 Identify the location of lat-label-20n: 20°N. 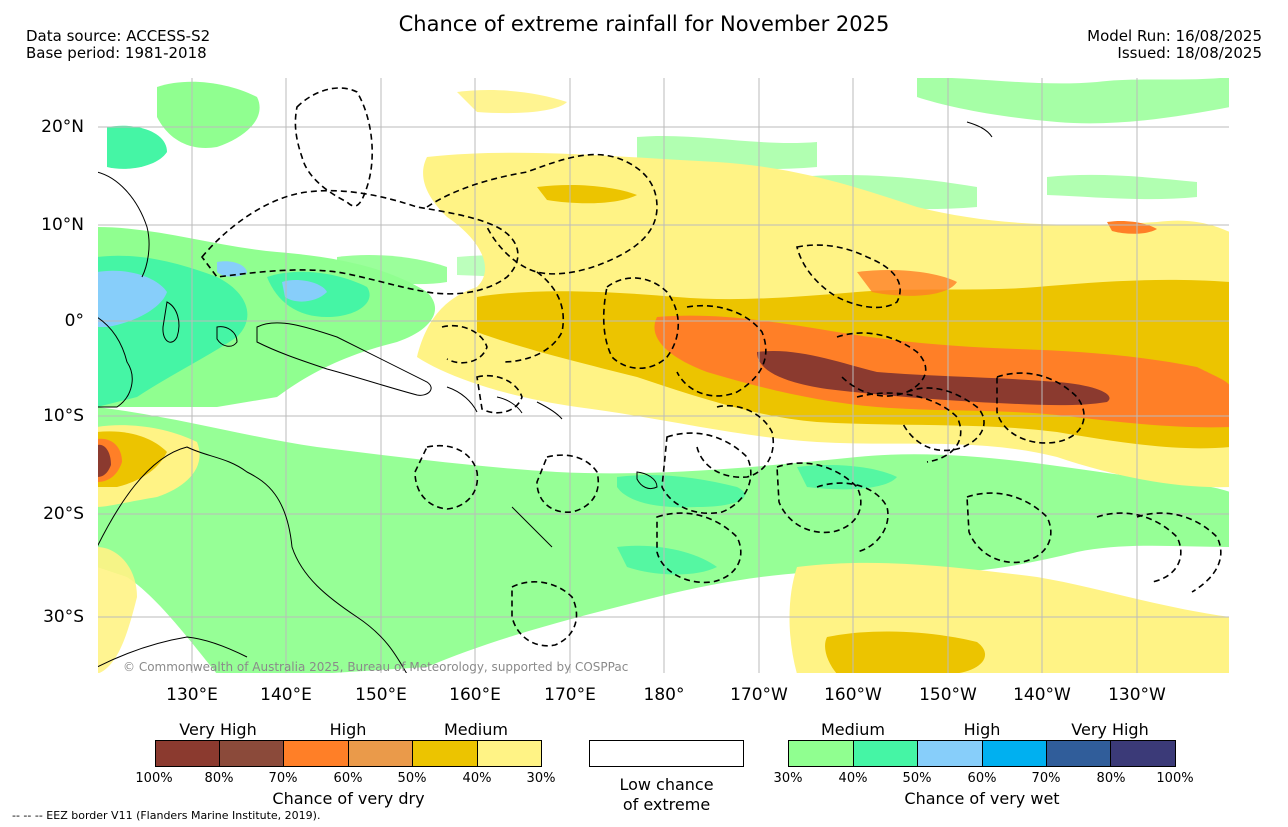
(62, 127).